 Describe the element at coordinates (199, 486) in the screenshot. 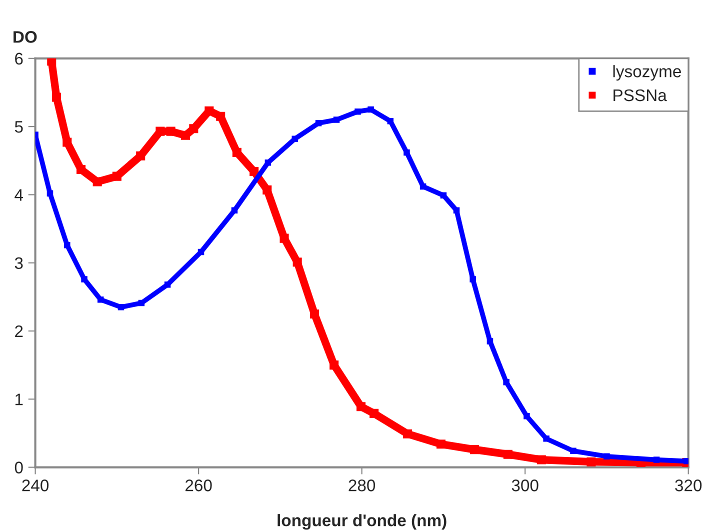

I see `x-tick-label: 260` at that location.